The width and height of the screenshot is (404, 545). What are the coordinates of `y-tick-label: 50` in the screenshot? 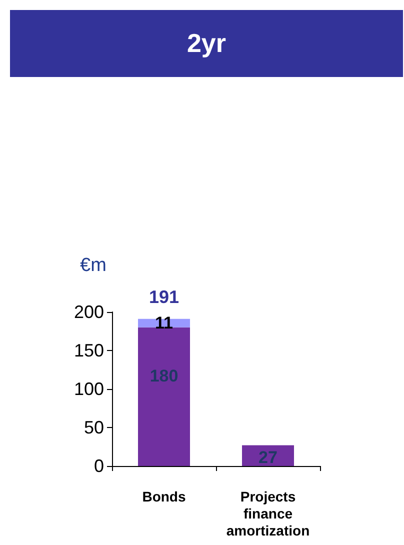 It's located at (94, 428).